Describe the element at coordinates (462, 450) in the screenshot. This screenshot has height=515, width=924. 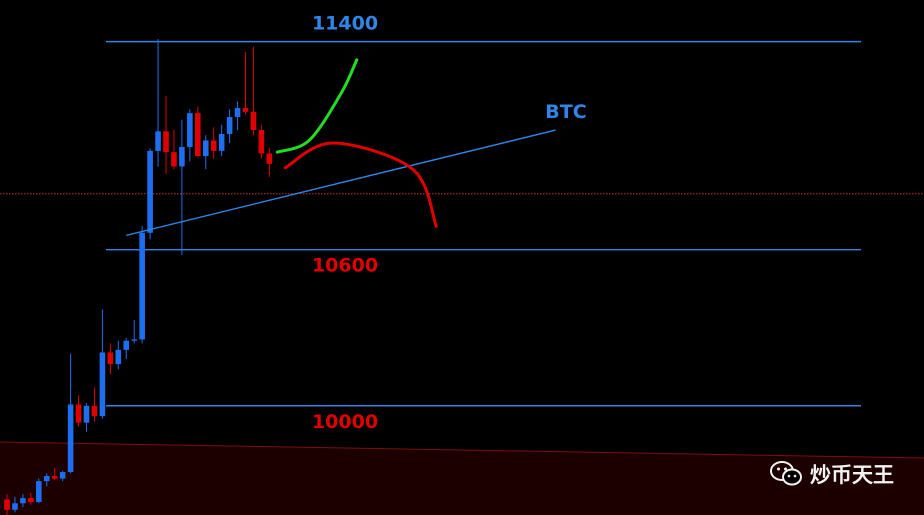
I see `lower-zone-edge` at that location.